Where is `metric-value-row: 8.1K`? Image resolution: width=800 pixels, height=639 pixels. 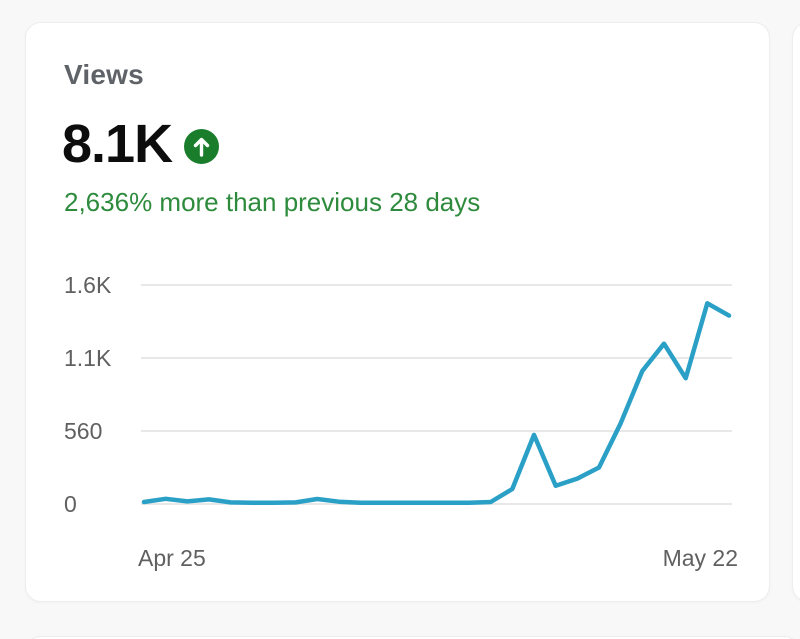 metric-value-row: 8.1K is located at coordinates (141, 144).